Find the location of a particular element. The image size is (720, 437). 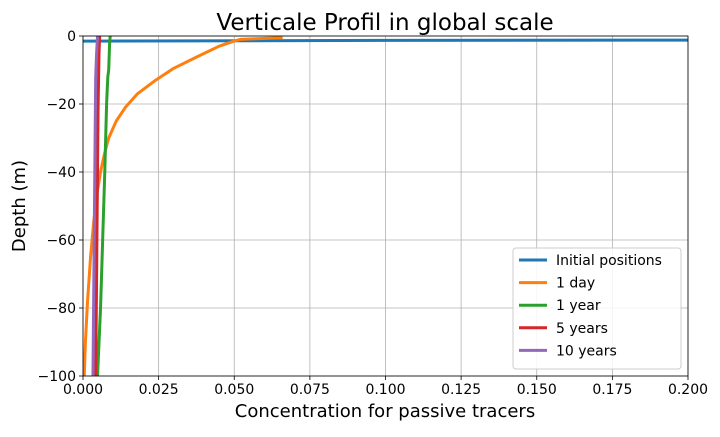

chart-title: Verticale Profil in global scale is located at coordinates (384, 23).